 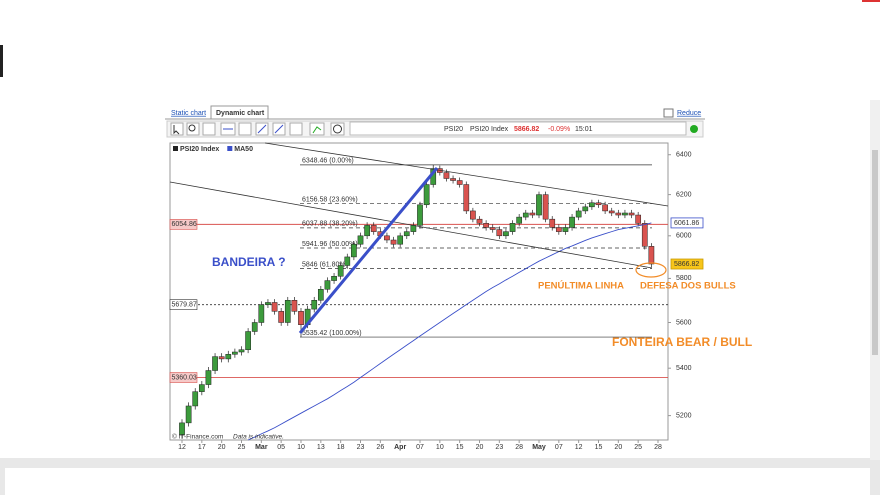 What do you see at coordinates (209, 129) in the screenshot?
I see `tool-cross` at bounding box center [209, 129].